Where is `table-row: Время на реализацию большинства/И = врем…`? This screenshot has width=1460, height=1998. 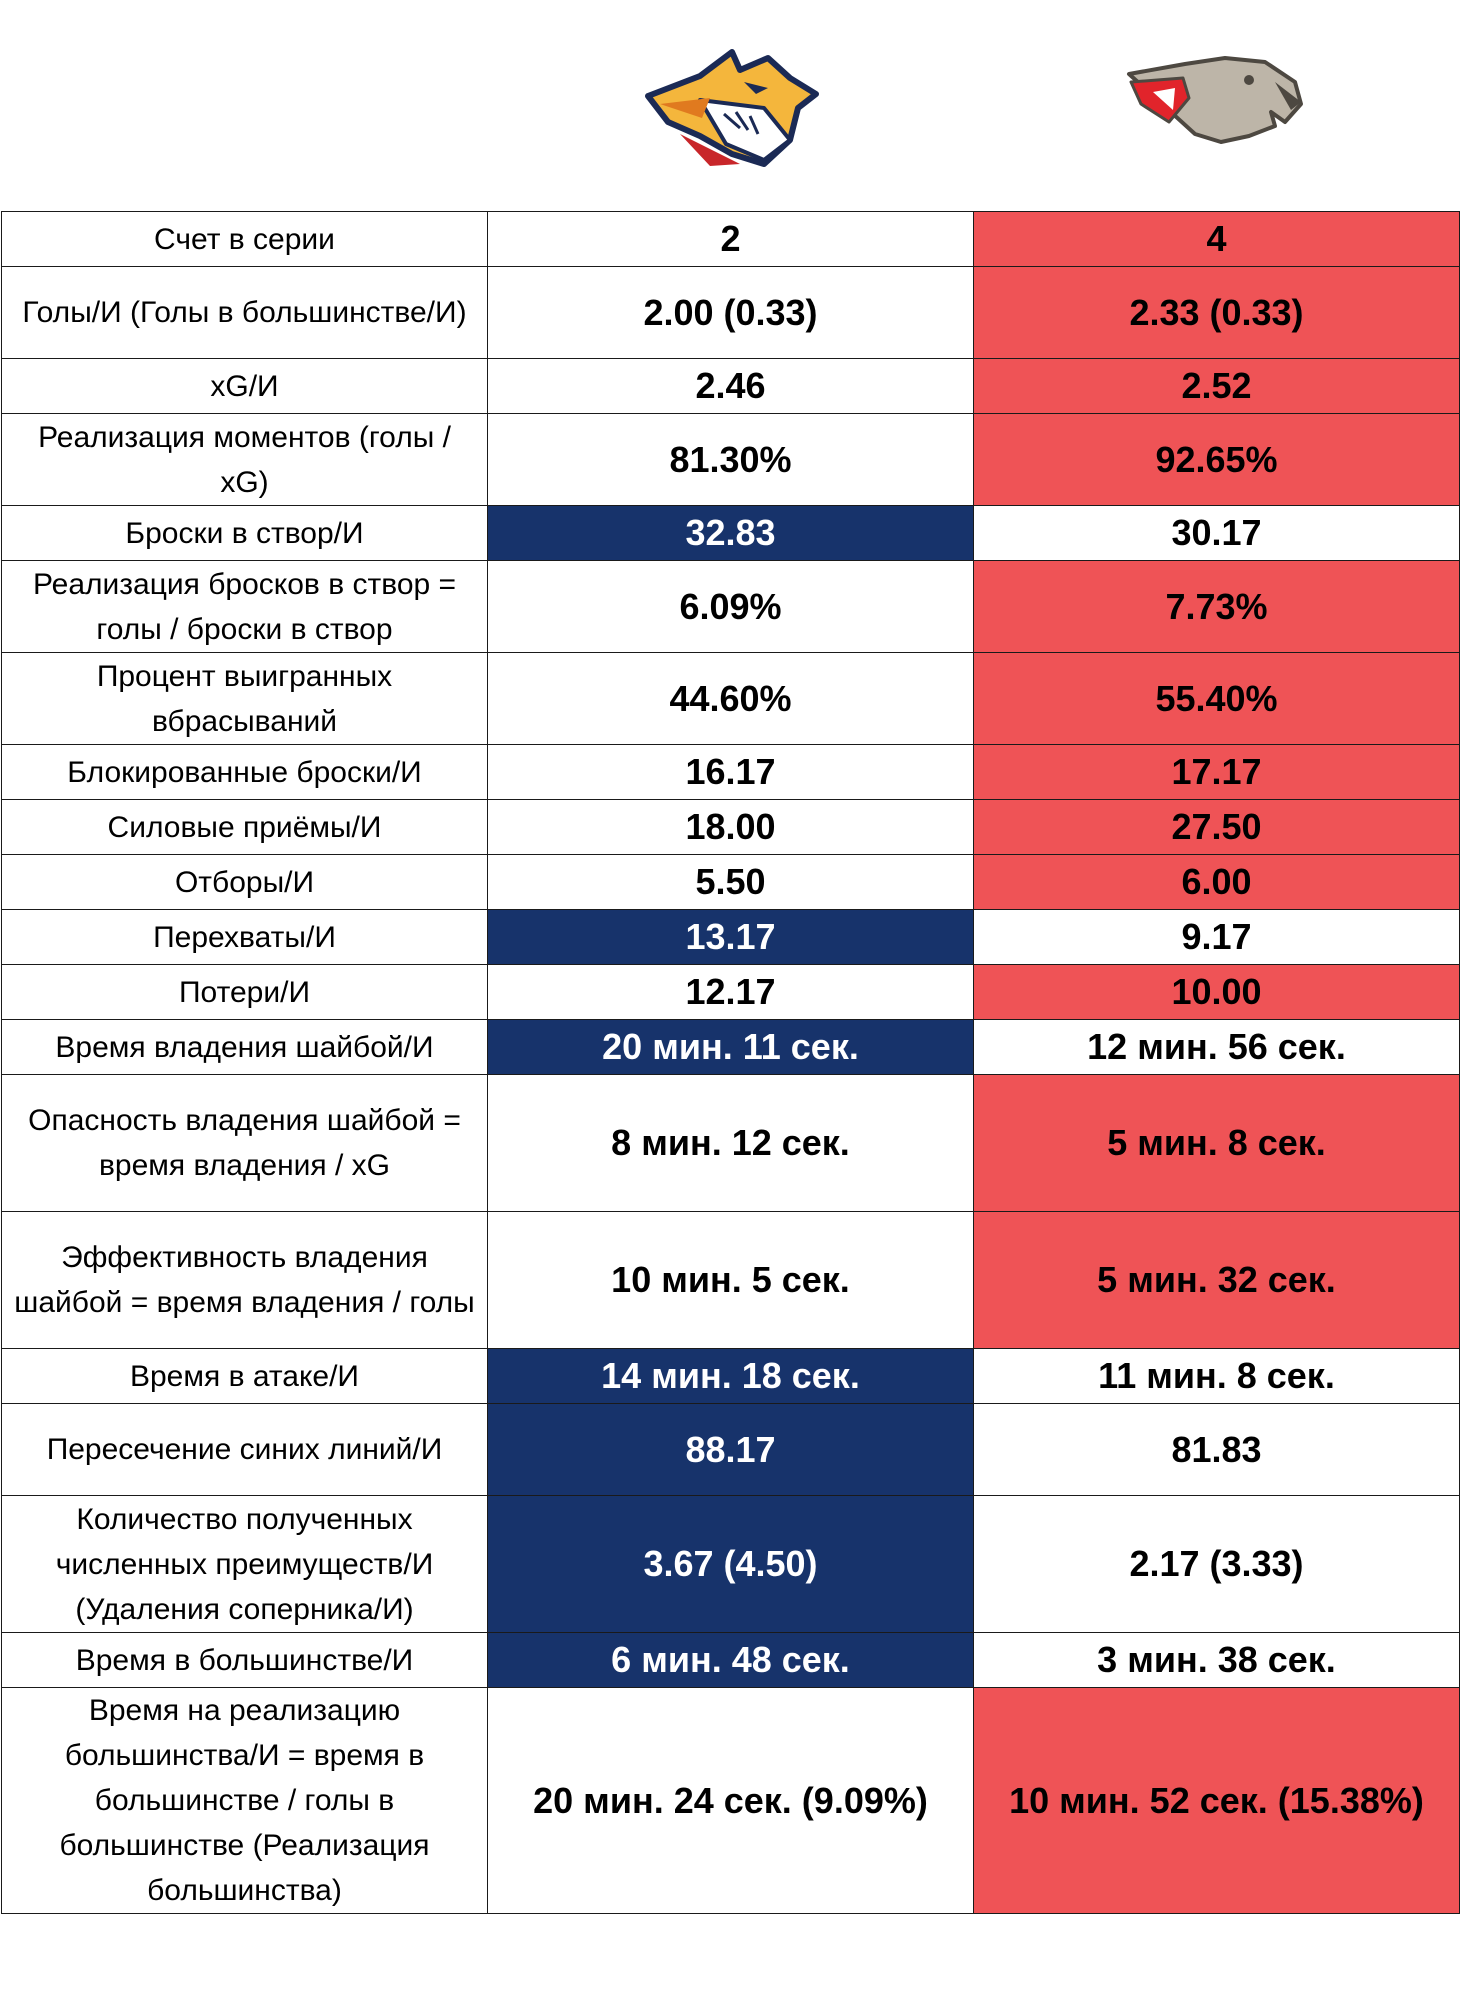
table-row: Время на реализацию большинства/И = врем… is located at coordinates (730, 1800).